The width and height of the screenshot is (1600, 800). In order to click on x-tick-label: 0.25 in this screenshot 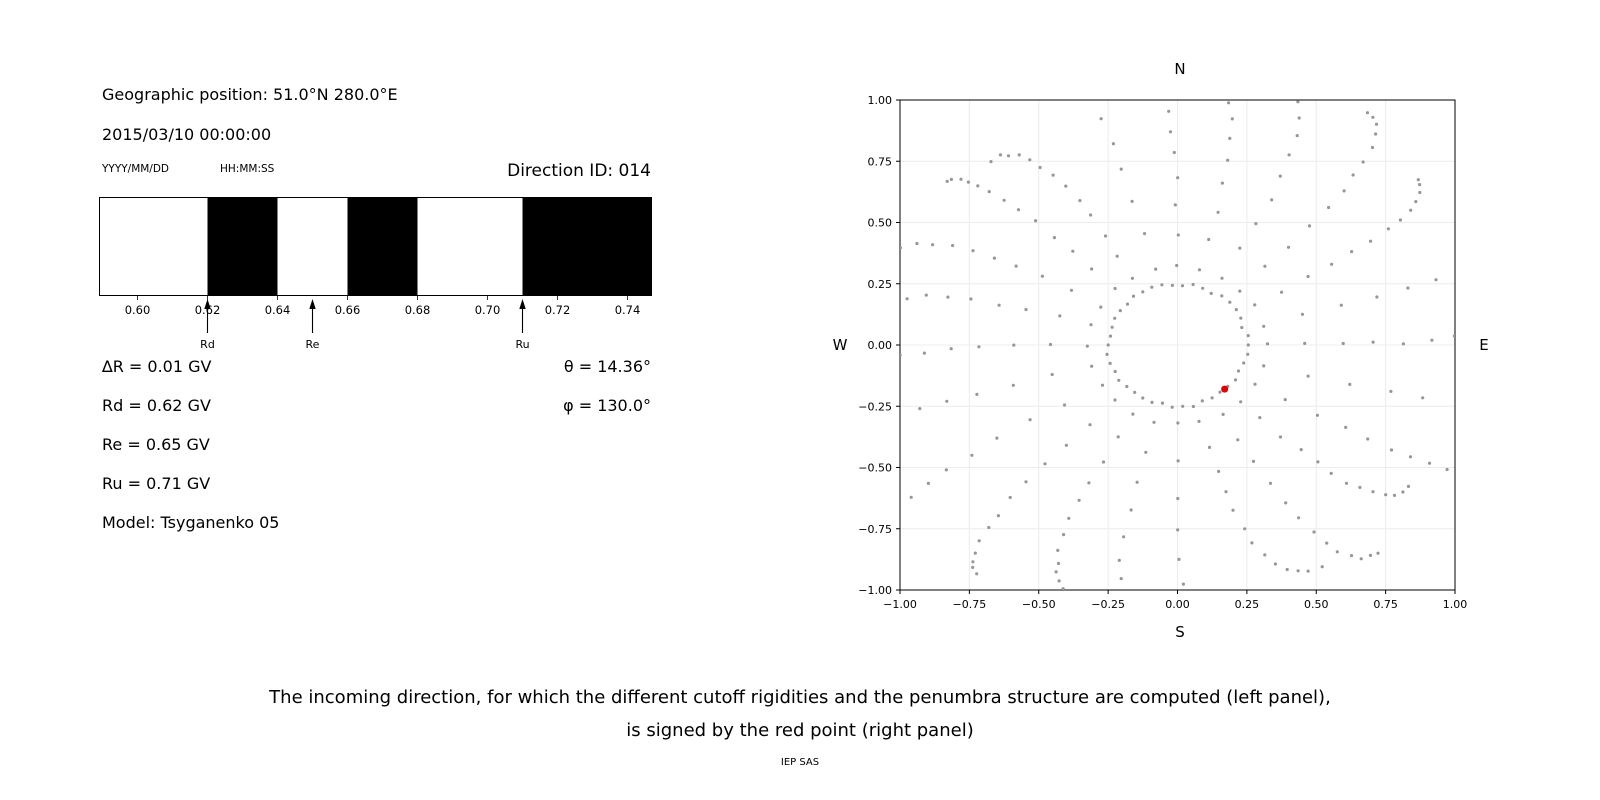, I will do `click(1247, 604)`.